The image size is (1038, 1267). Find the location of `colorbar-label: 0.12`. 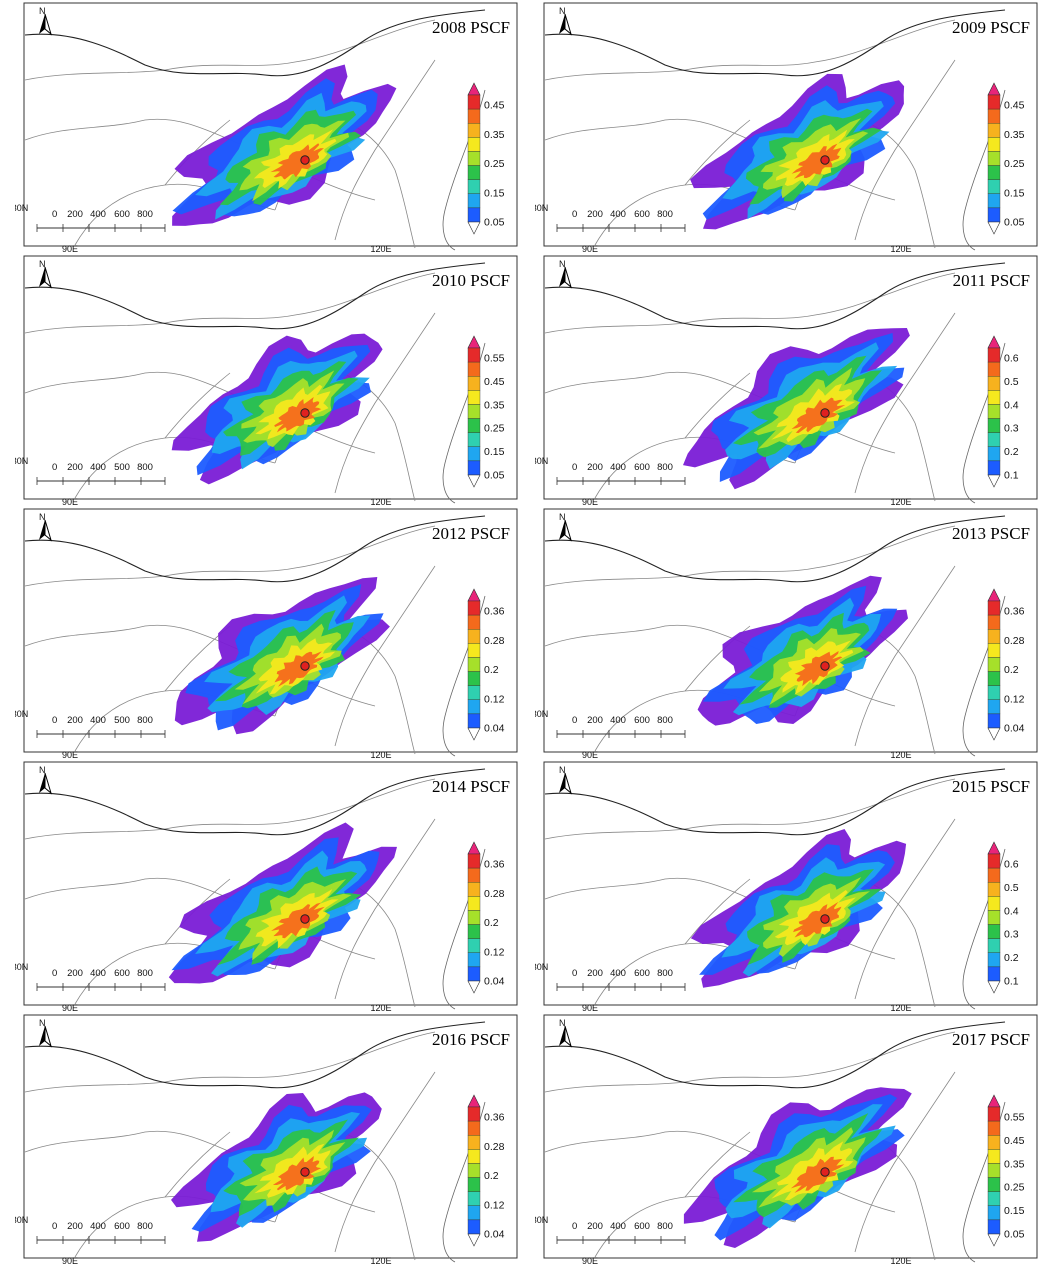

colorbar-label: 0.12 is located at coordinates (494, 952).